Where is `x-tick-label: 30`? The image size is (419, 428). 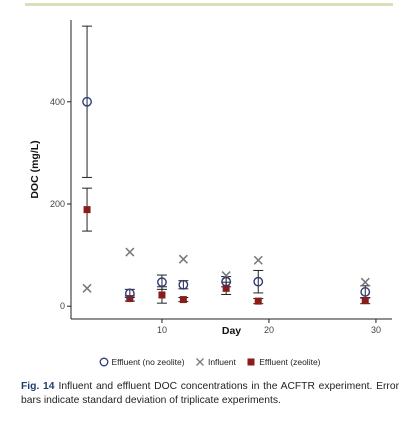 x-tick-label: 30 is located at coordinates (376, 330).